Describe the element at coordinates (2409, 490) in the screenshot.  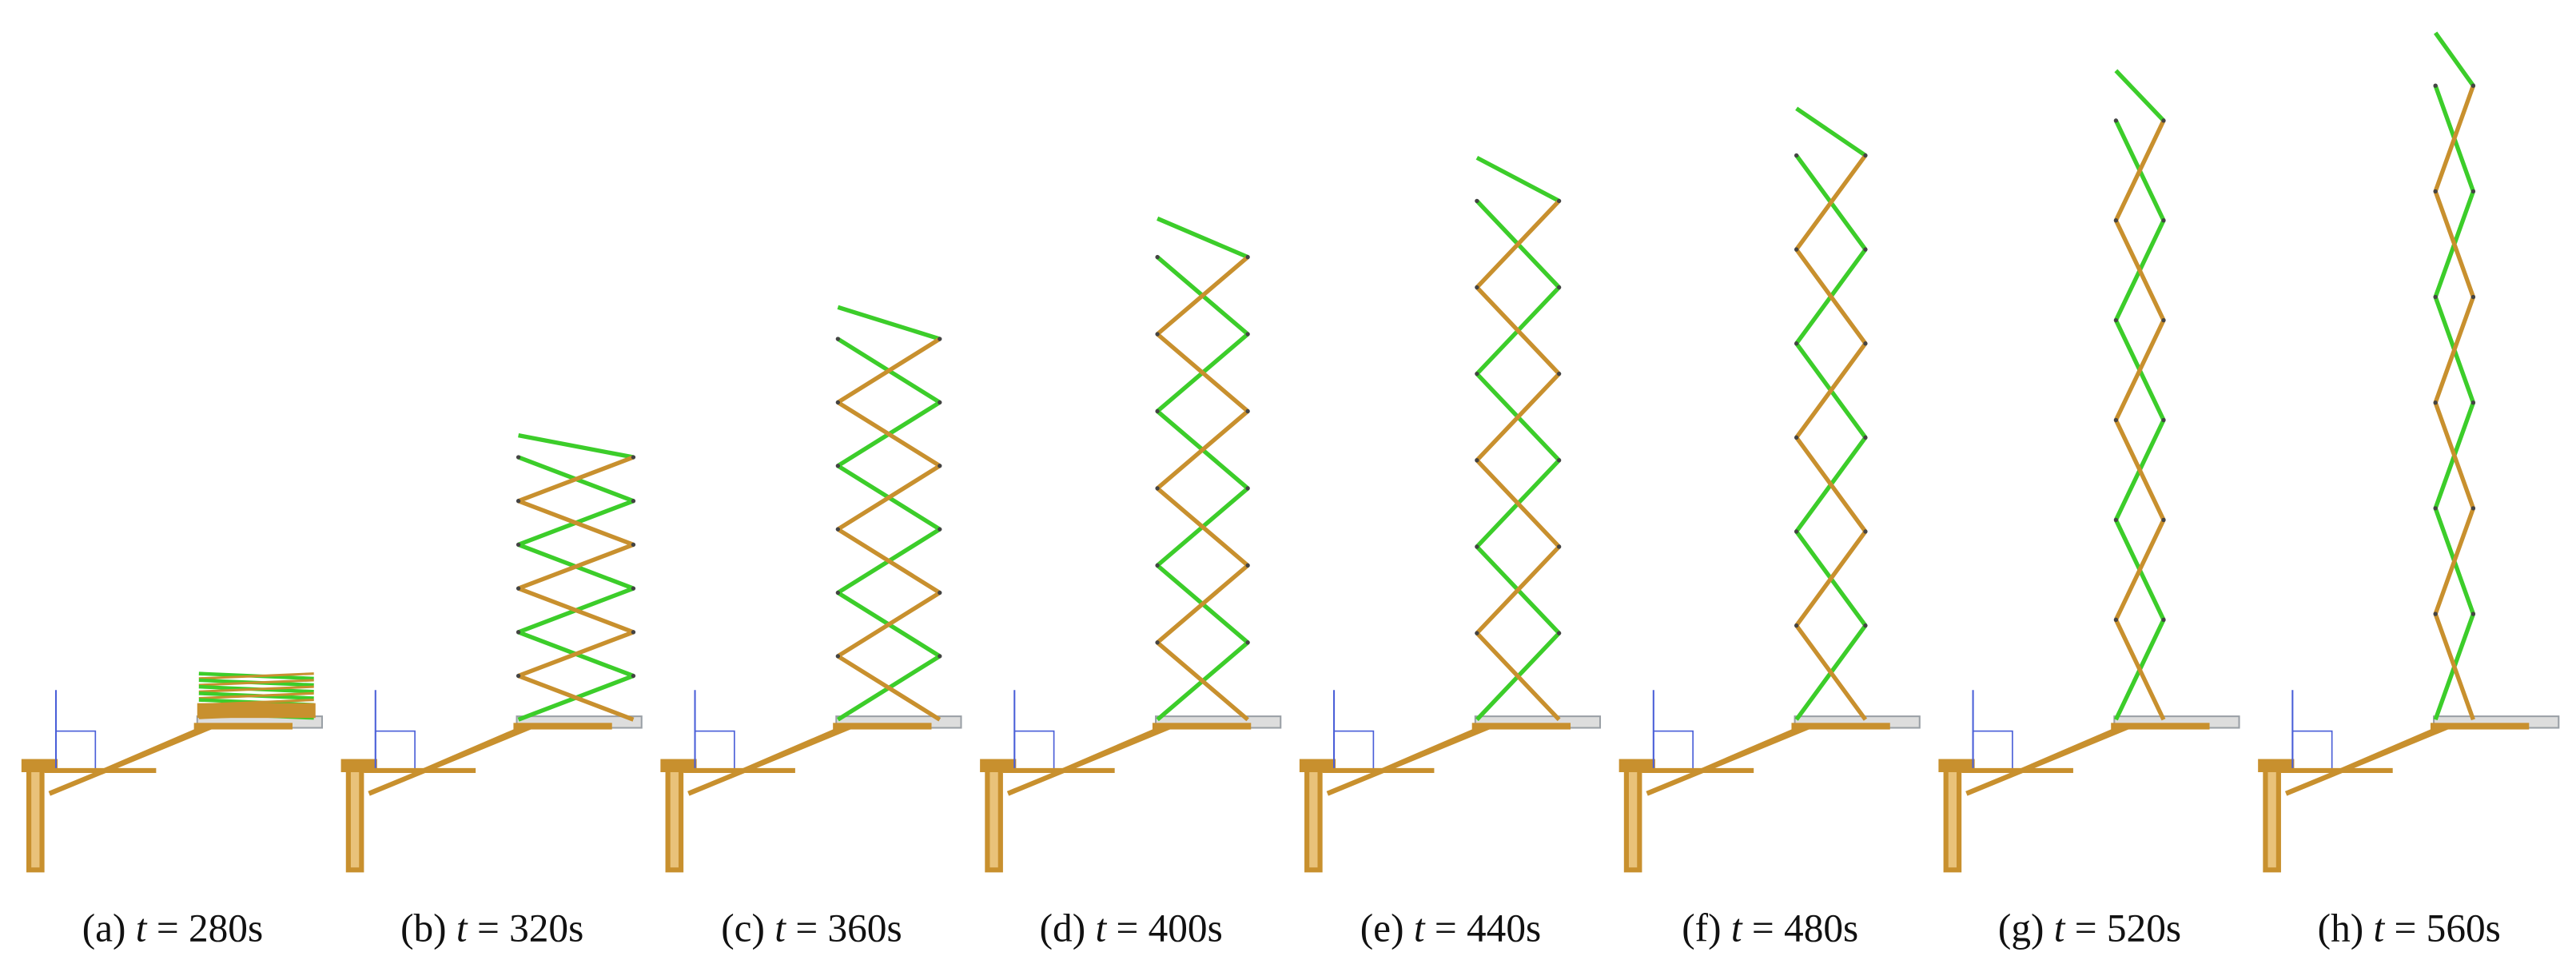
I see `panel: (h) t = 560s` at that location.